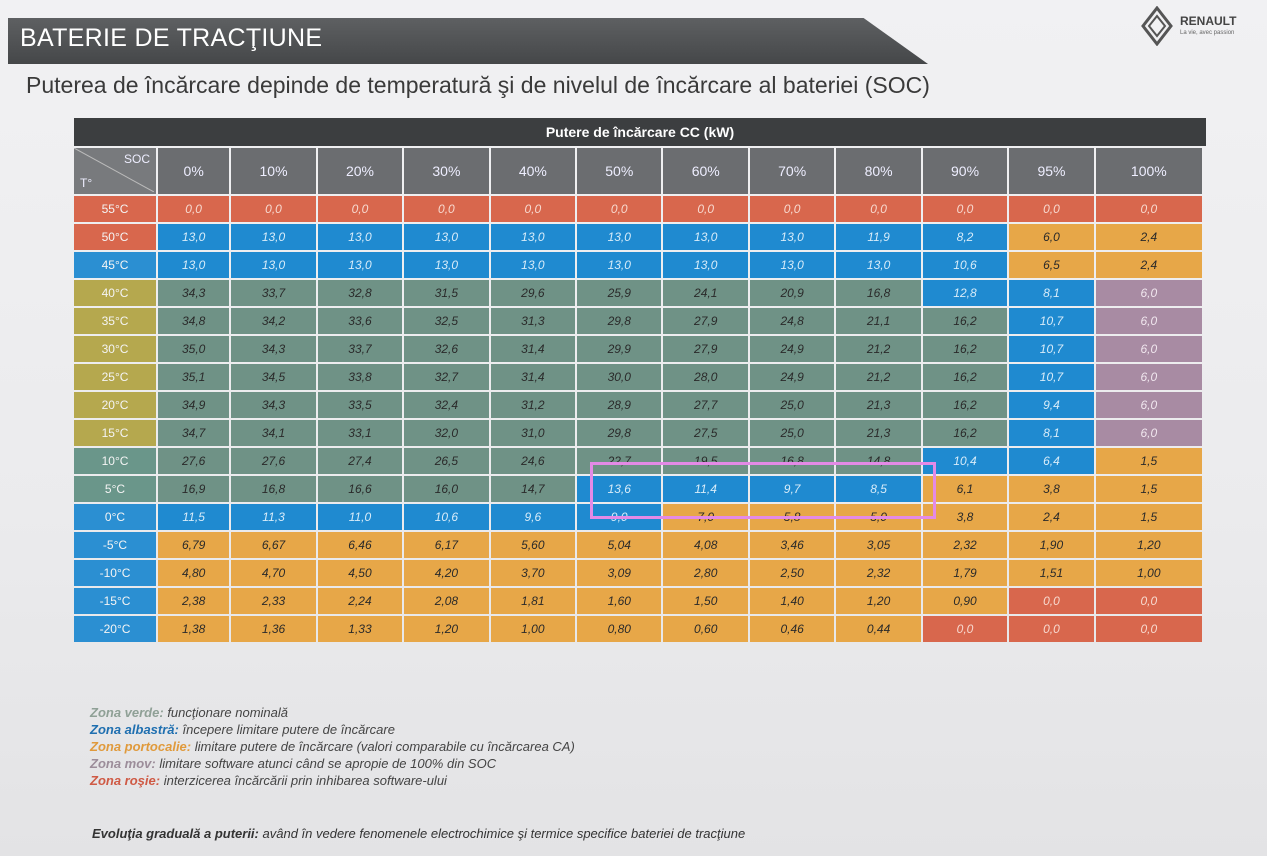 The image size is (1267, 856). What do you see at coordinates (194, 545) in the screenshot?
I see `power-cell: 6,79` at bounding box center [194, 545].